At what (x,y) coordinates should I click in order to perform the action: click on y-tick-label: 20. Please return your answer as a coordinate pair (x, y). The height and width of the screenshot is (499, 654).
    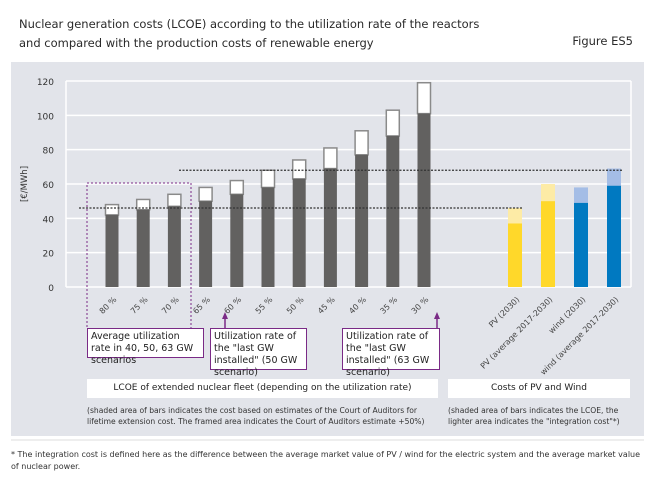
    Looking at the image, I should click on (49, 255).